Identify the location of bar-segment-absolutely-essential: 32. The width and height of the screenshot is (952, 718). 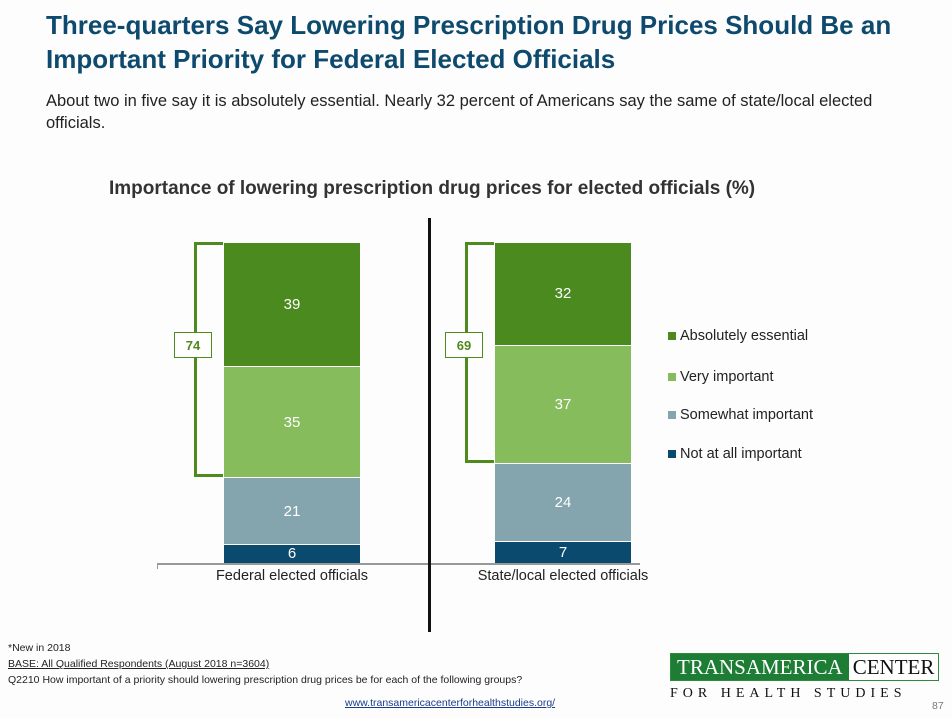
(563, 293).